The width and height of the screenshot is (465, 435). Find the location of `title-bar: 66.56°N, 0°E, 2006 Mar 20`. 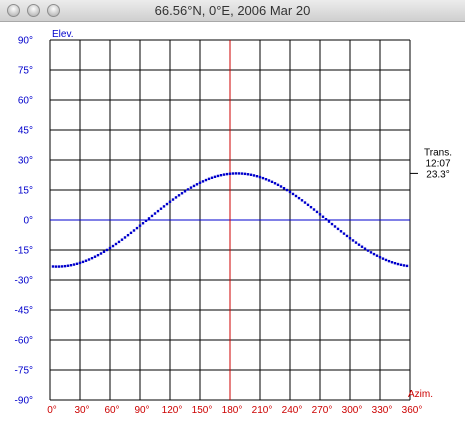

title-bar: 66.56°N, 0°E, 2006 Mar 20 is located at coordinates (232, 11).